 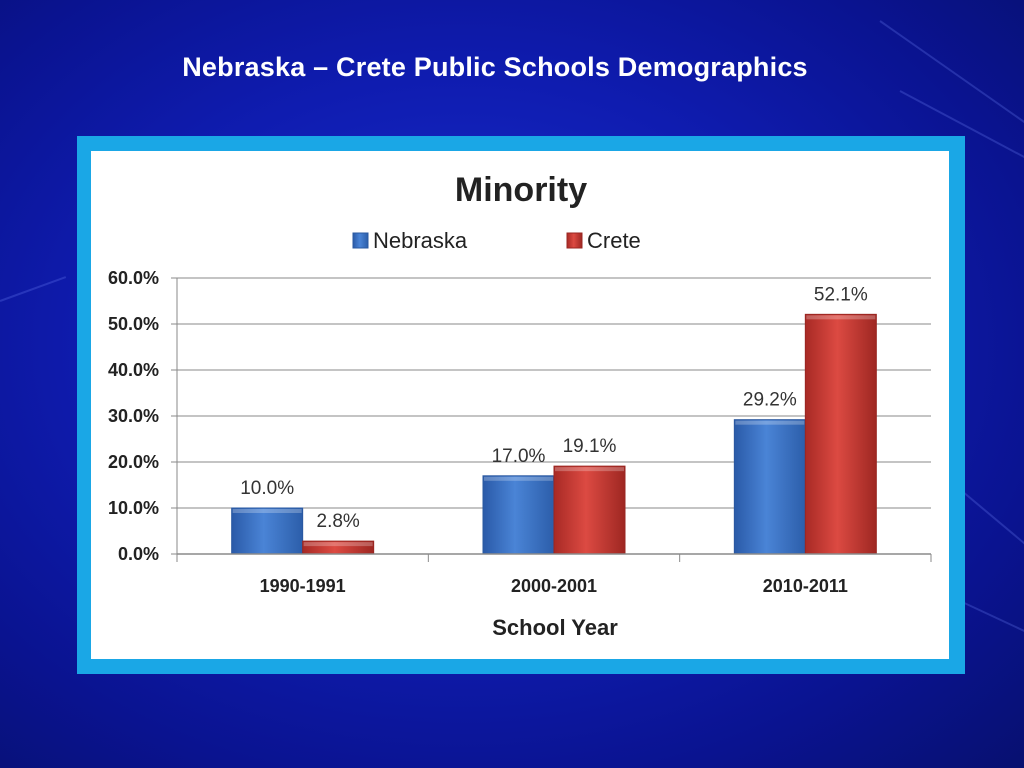 I want to click on y-tick-label: 20.0%, so click(x=133, y=462).